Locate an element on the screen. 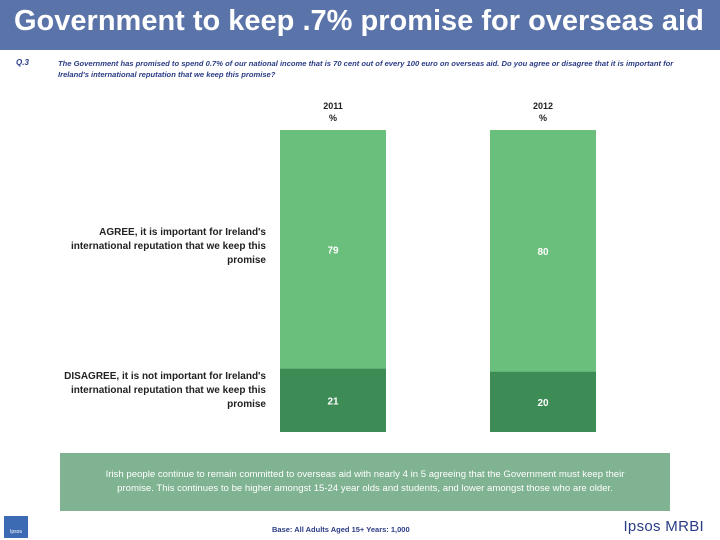 This screenshot has width=720, height=540. data-label-2011-series-1: 21 is located at coordinates (333, 401).